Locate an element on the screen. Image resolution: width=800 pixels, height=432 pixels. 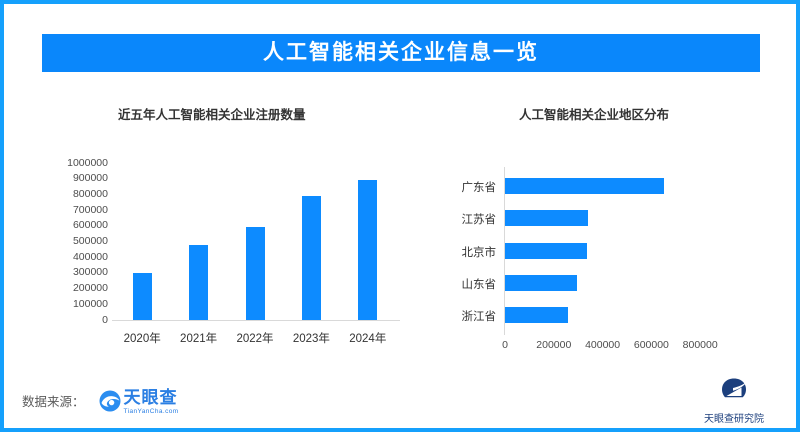
x-axis-category-label: 2024年 is located at coordinates (368, 339).